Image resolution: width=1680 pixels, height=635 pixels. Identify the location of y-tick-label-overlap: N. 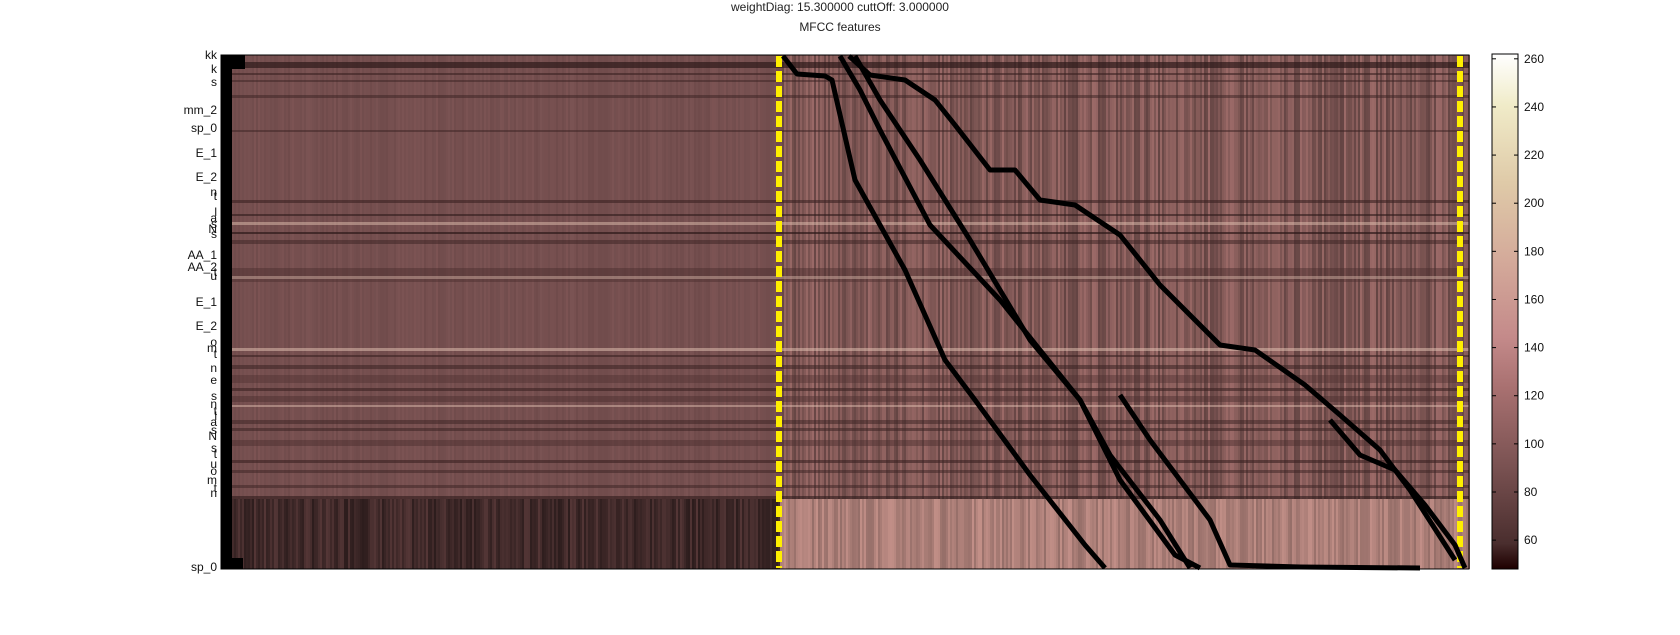
(212, 229).